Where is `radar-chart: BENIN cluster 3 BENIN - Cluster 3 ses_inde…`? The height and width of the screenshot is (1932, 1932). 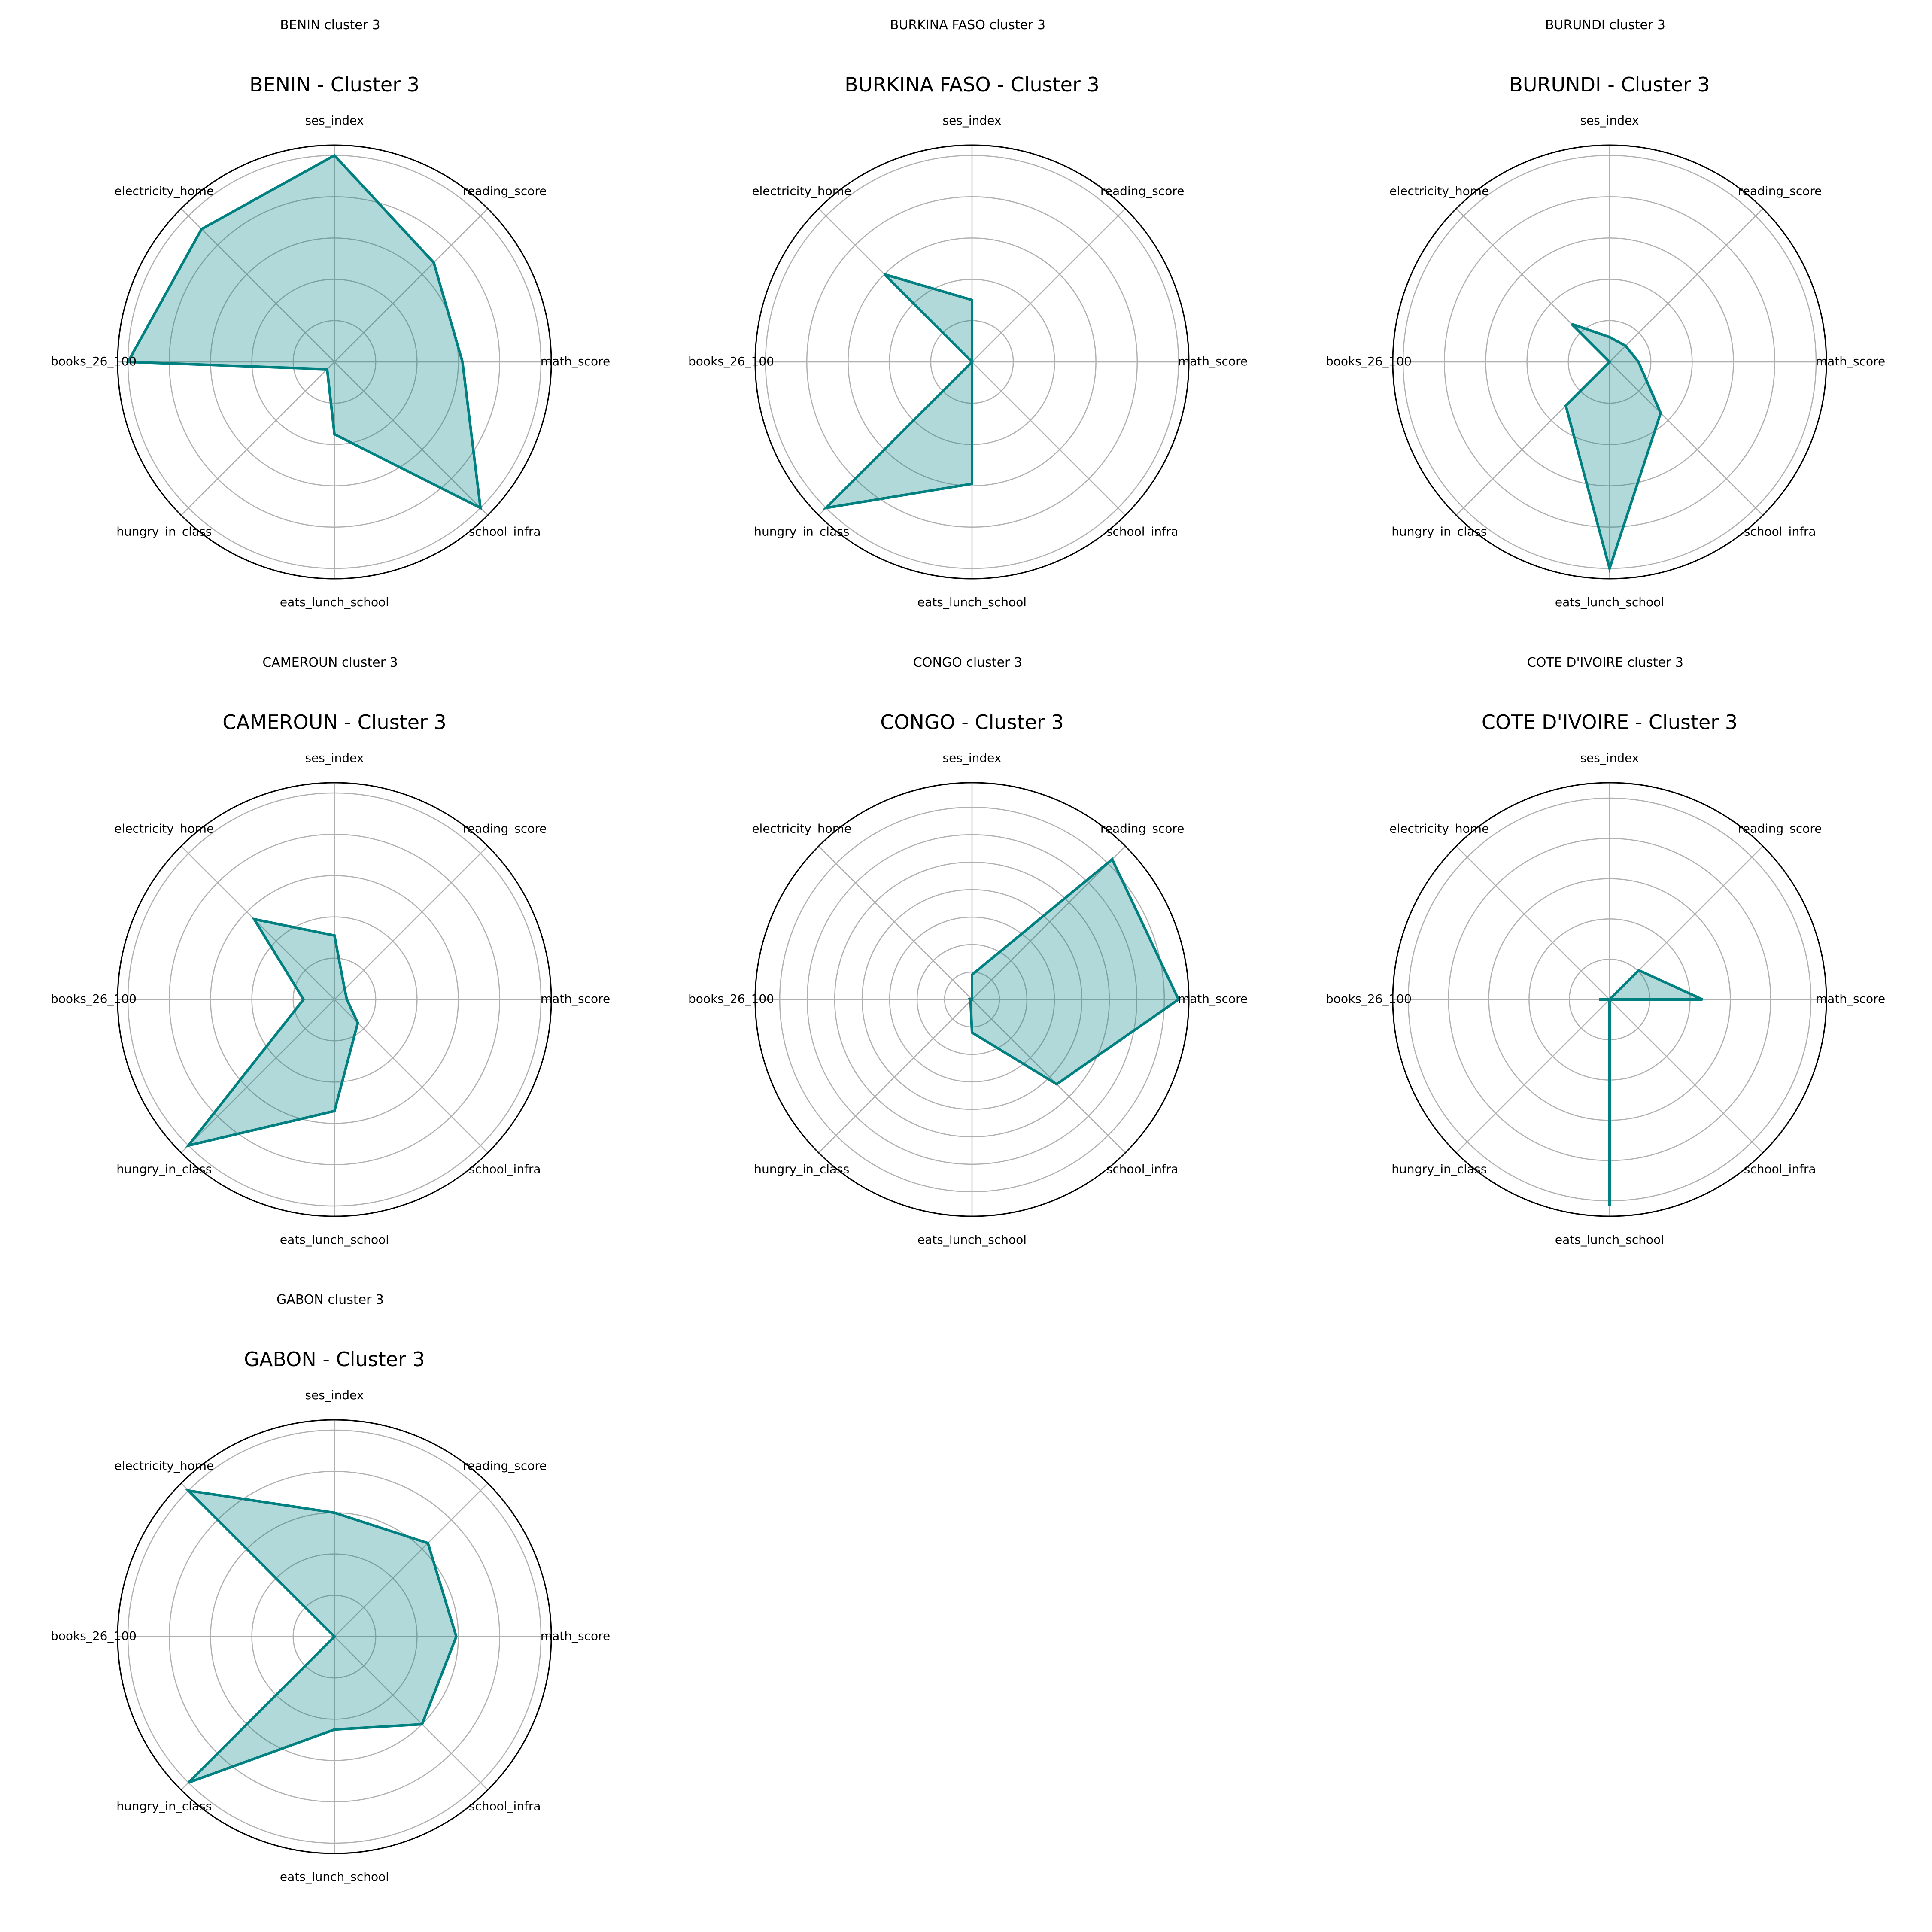 radar-chart: BENIN cluster 3 BENIN - Cluster 3 ses_inde… is located at coordinates (330, 313).